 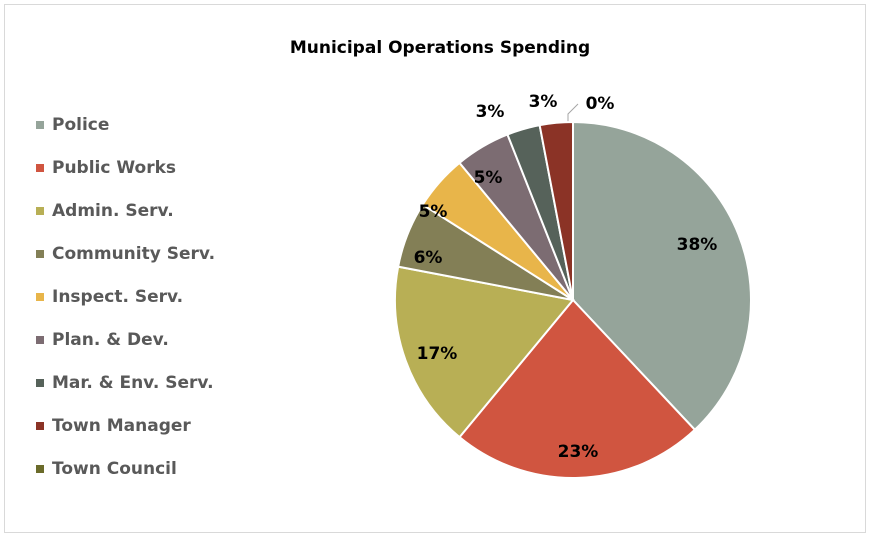 What do you see at coordinates (133, 383) in the screenshot?
I see `legend-label: Mar. & Env. Serv.` at bounding box center [133, 383].